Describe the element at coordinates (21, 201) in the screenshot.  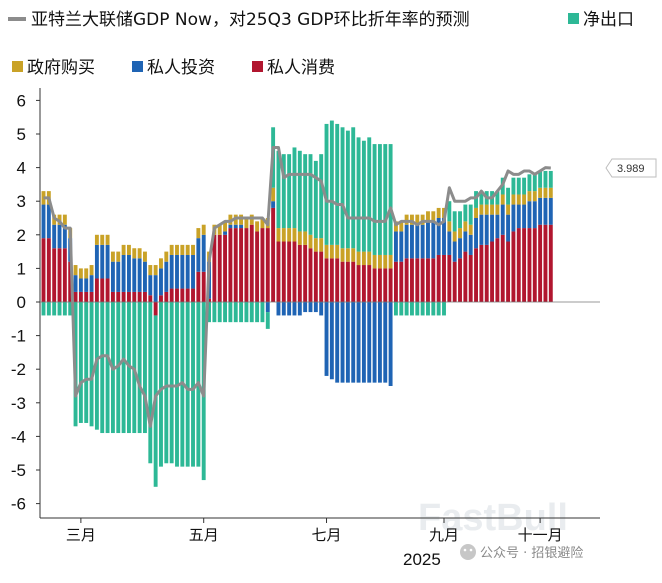
I see `y-tick-label: 3` at that location.